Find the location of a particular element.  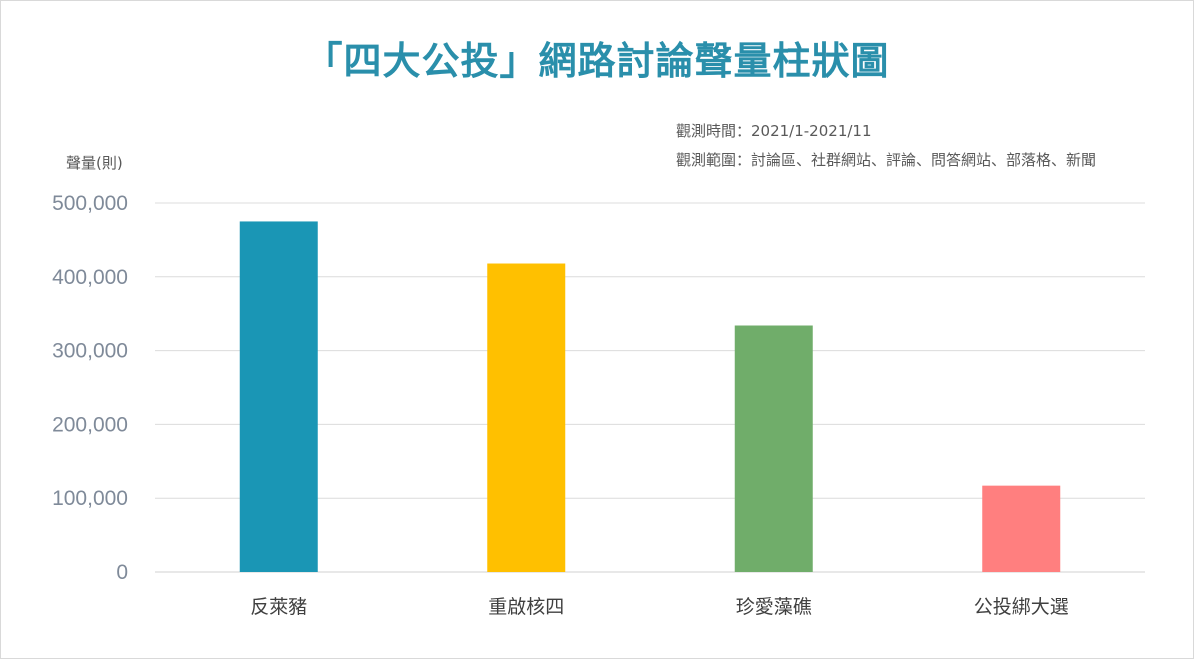

observation-scope-note: 觀測範圍：討論區、社群網站、評論、問答網站、部落格、新聞 is located at coordinates (886, 160).